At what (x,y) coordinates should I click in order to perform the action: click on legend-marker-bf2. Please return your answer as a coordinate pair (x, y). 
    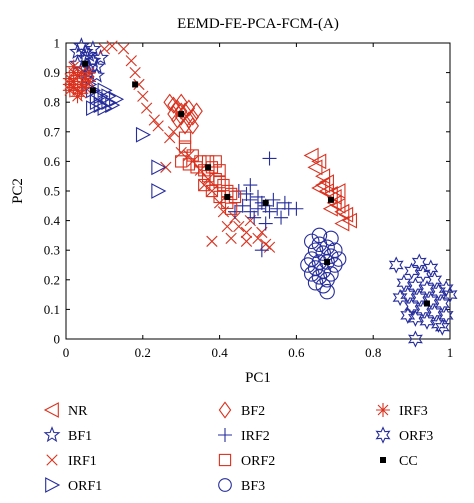
    Looking at the image, I should click on (225, 410).